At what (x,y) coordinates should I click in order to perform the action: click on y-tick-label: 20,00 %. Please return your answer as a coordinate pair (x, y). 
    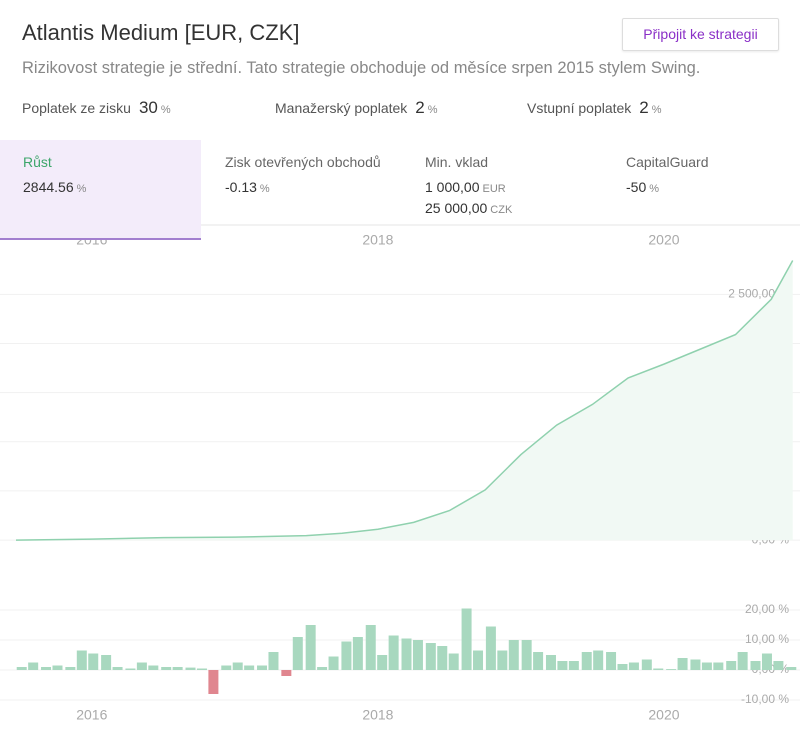
    Looking at the image, I should click on (767, 609).